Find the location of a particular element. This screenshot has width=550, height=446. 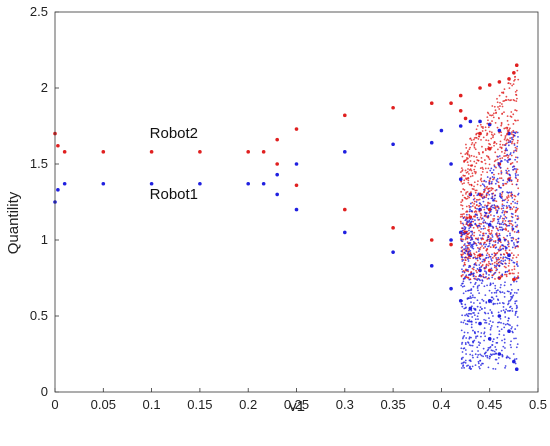

y-tick-label: 1 is located at coordinates (44, 239).